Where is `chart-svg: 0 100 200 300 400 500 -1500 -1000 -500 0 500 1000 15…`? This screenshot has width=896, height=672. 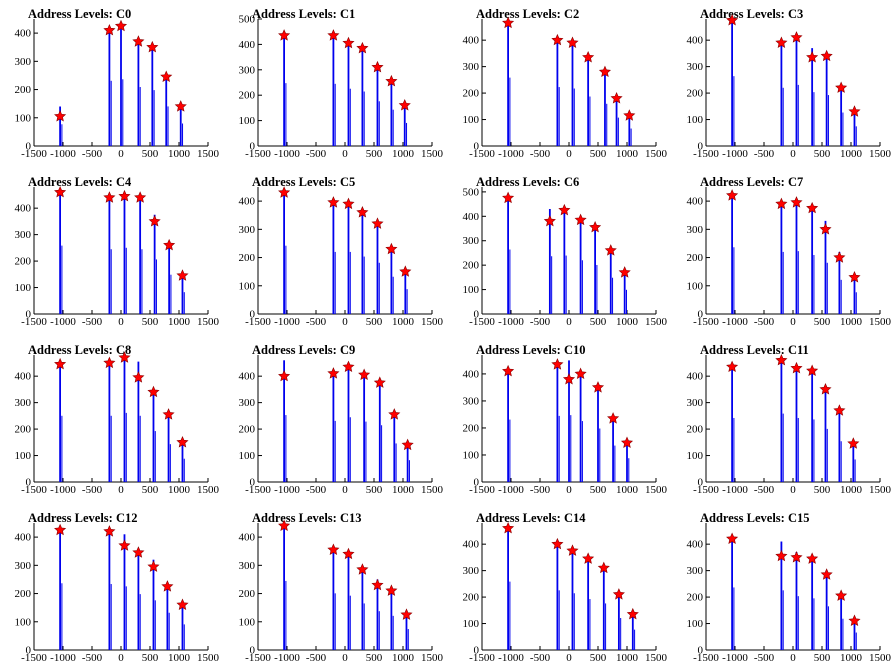
chart-svg: 0 100 200 300 400 500 -1500 -1000 -500 0 500 1000 15… is located at coordinates (565, 257).